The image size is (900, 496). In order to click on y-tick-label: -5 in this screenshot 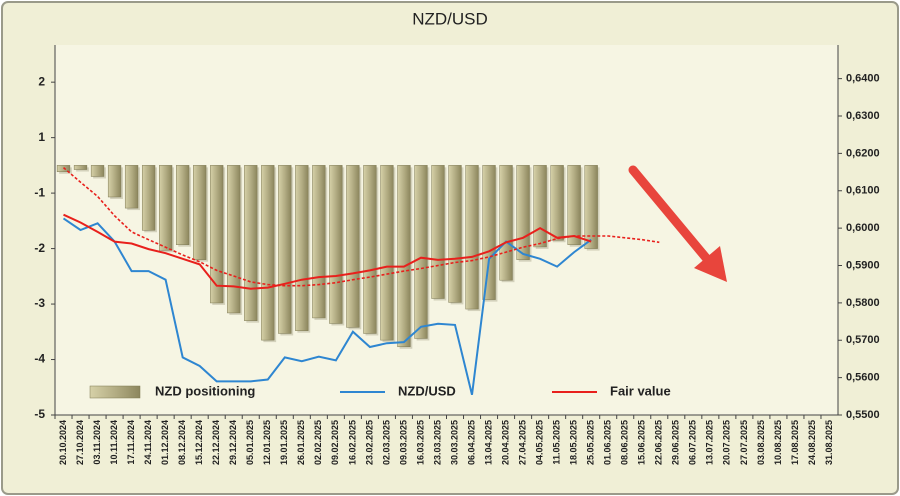, I will do `click(39, 414)`.